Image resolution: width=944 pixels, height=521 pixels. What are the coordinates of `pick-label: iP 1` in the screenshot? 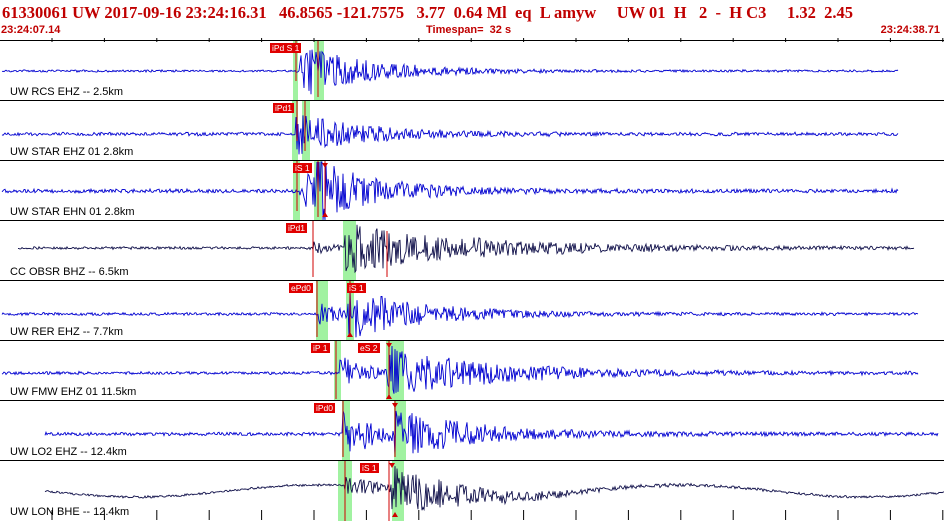 It's located at (320, 348).